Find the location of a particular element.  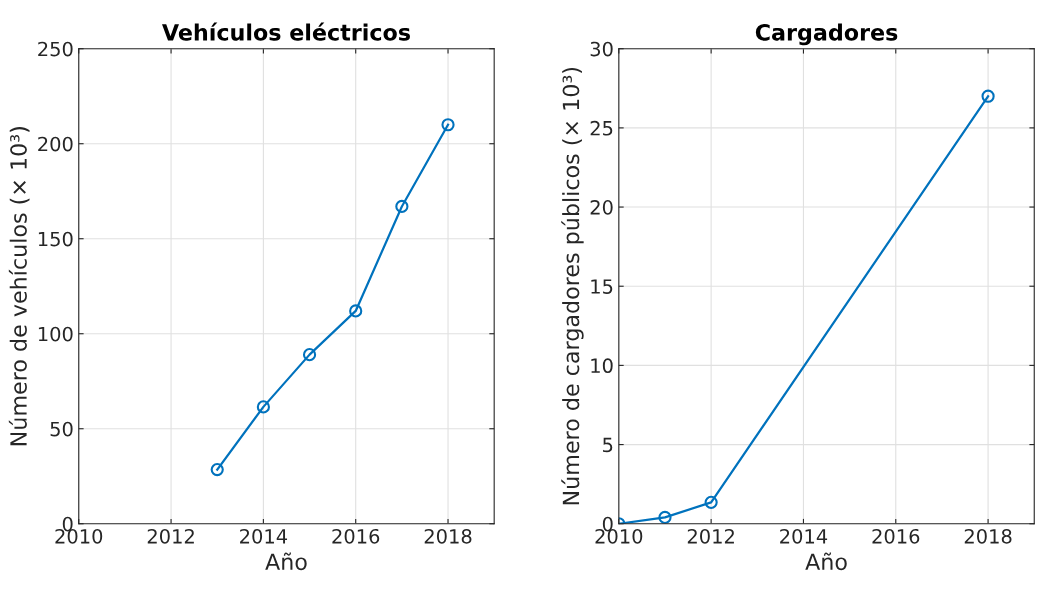

chart-title: Cargadores is located at coordinates (826, 34).